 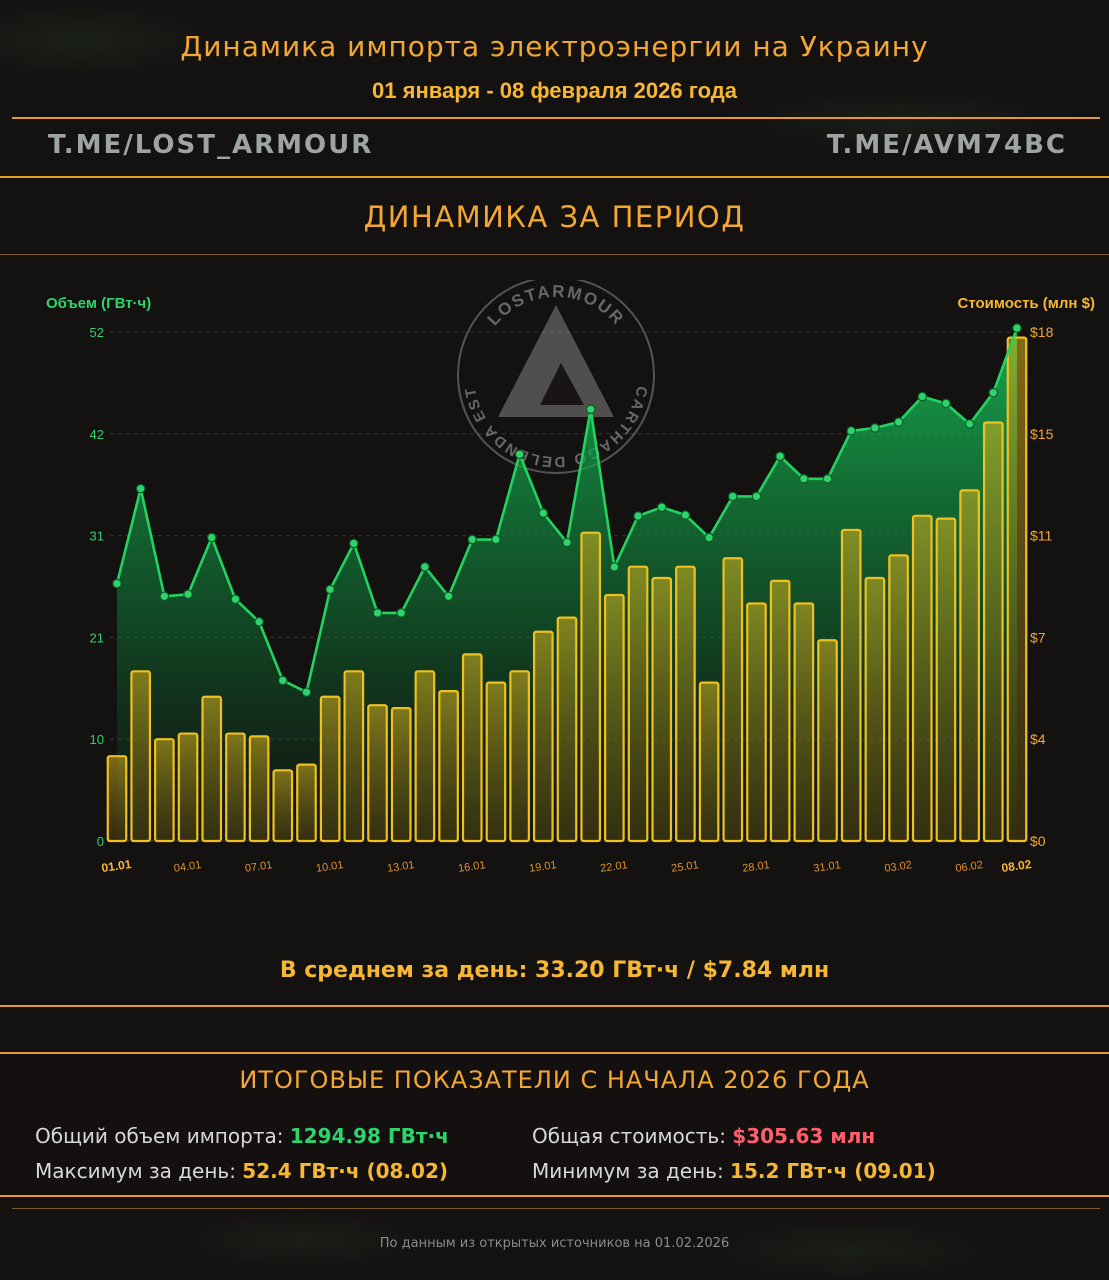 What do you see at coordinates (187, 867) in the screenshot?
I see `x-tick-label: 04.01` at bounding box center [187, 867].